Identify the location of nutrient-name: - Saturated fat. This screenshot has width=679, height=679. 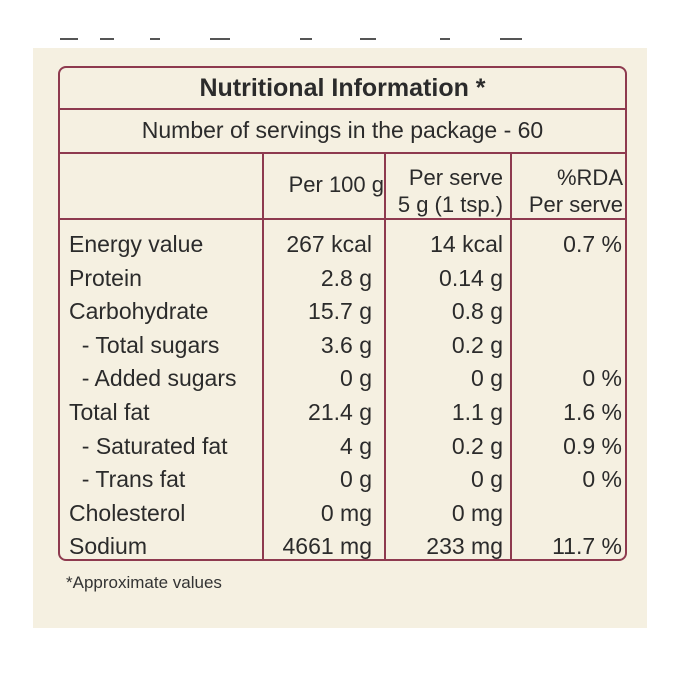
(148, 445).